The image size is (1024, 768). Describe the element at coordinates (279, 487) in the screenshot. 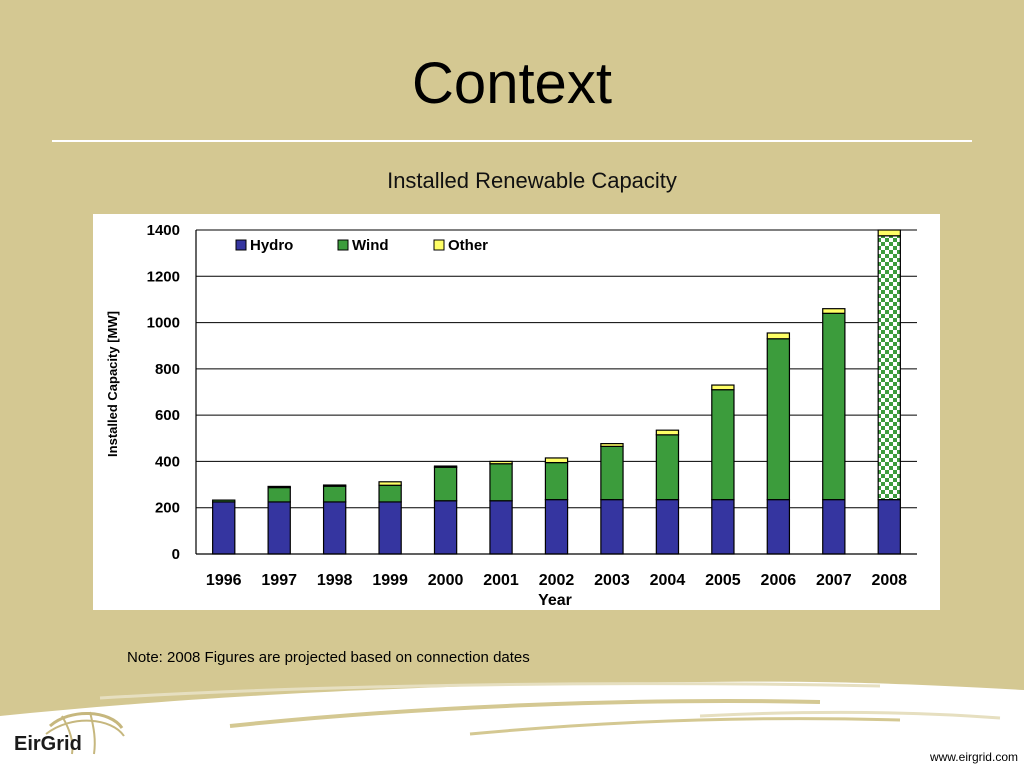

I see `bar-other-1997` at that location.